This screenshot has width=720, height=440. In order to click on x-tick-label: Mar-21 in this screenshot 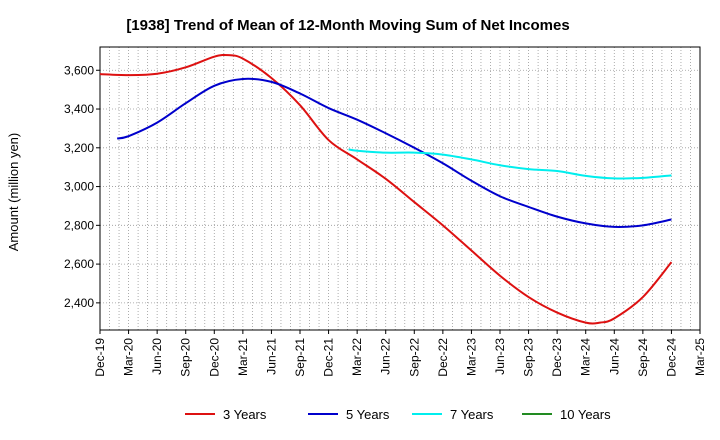, I will do `click(243, 357)`.